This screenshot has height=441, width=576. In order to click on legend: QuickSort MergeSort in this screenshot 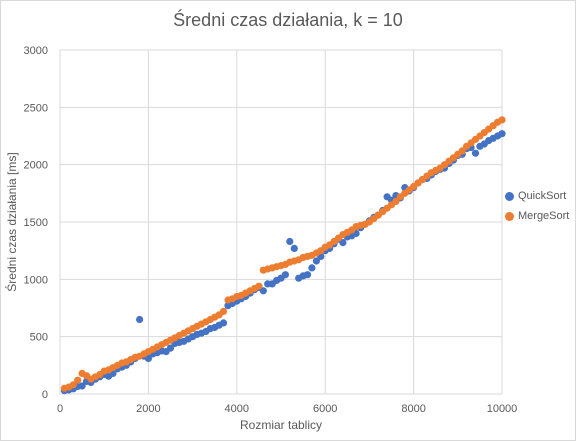, I will do `click(537, 206)`.